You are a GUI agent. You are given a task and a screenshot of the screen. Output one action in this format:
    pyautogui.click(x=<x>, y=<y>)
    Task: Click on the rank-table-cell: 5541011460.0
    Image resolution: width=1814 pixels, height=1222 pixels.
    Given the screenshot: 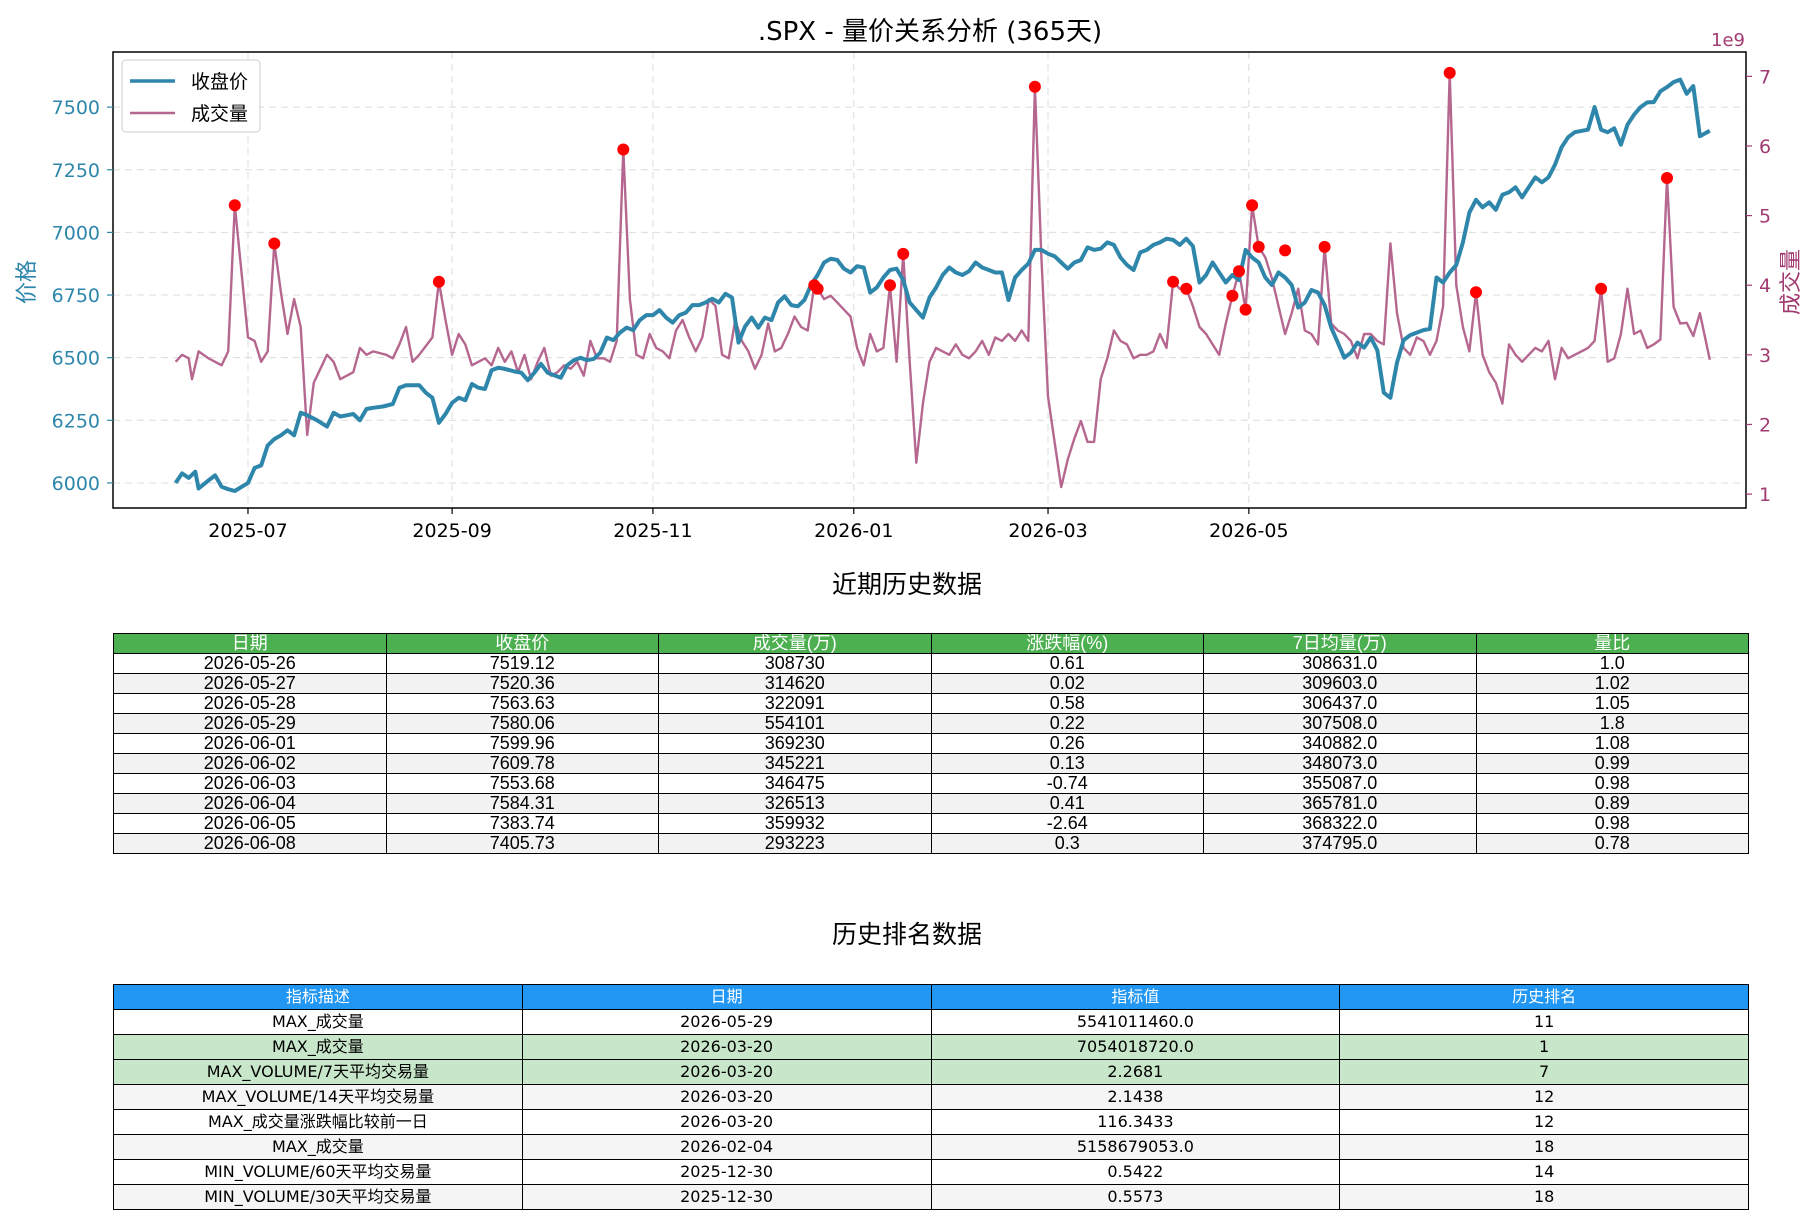 What is the action you would take?
    pyautogui.click(x=1135, y=1022)
    